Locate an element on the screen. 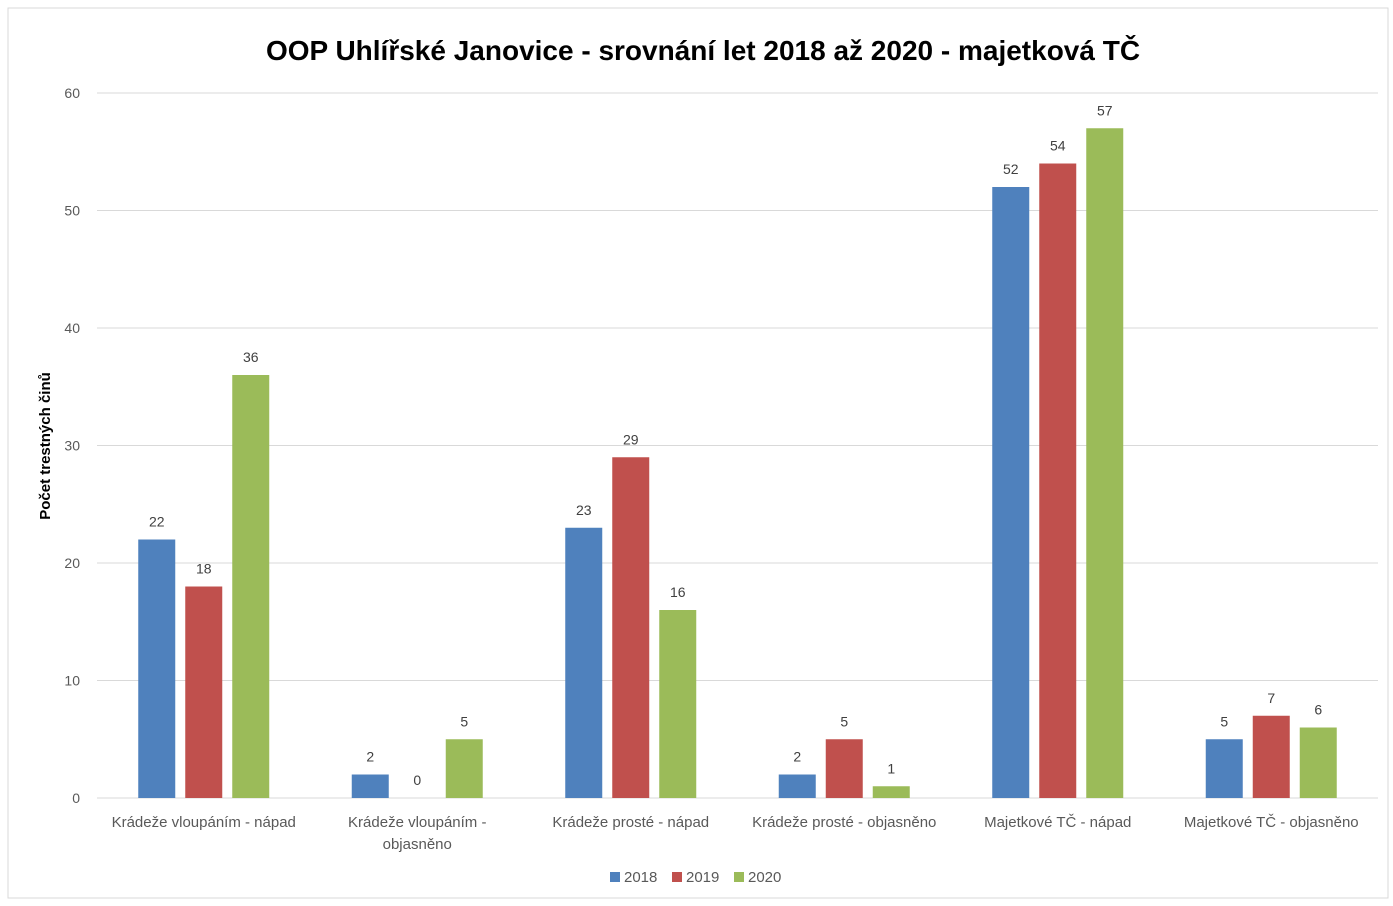 This screenshot has width=1393, height=906. x-tick-label: Krádeže vloupáním - nápad is located at coordinates (204, 822).